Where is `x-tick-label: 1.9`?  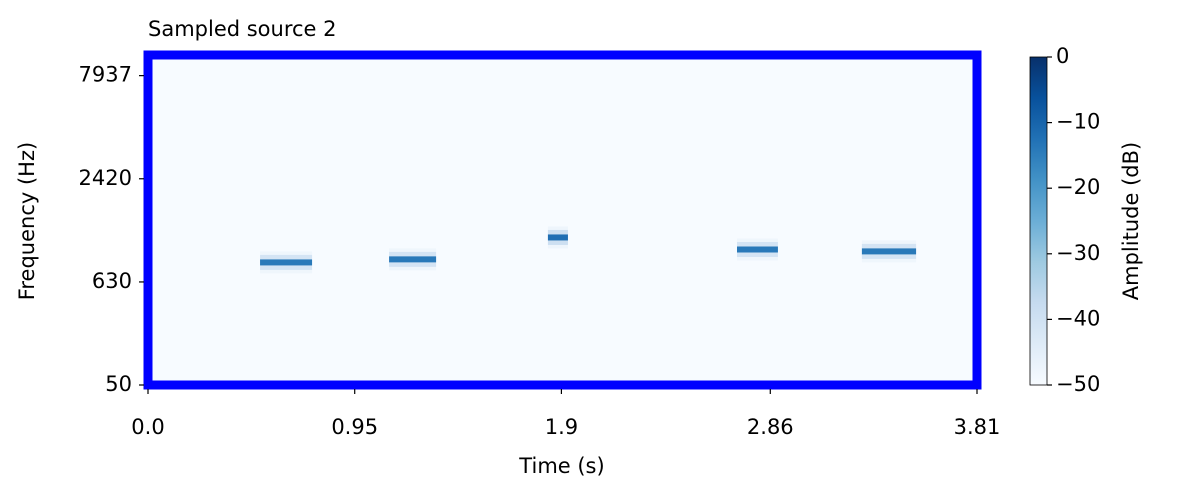 x-tick-label: 1.9 is located at coordinates (561, 427).